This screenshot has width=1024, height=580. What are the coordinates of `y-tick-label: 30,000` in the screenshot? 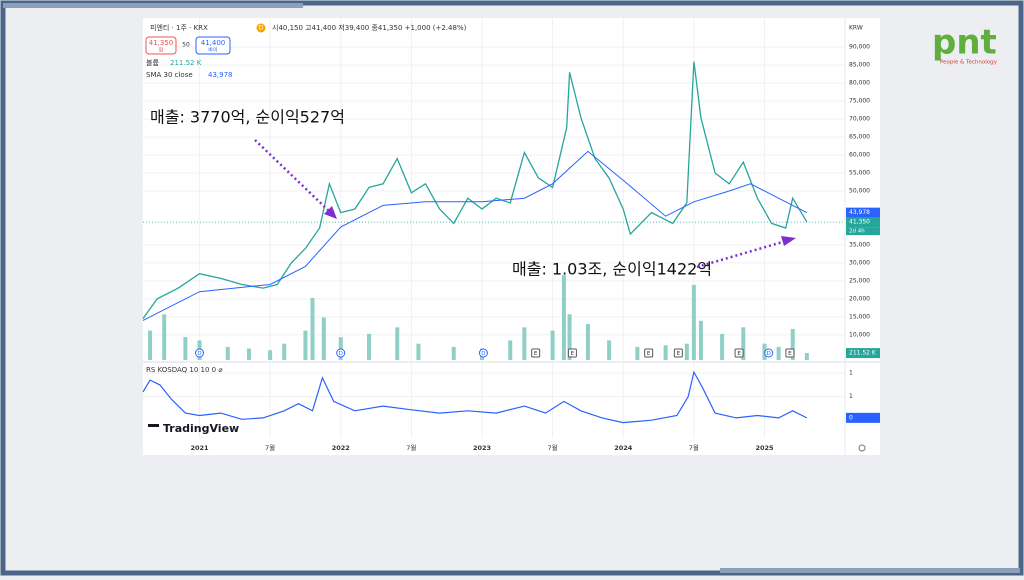 It's located at (859, 262).